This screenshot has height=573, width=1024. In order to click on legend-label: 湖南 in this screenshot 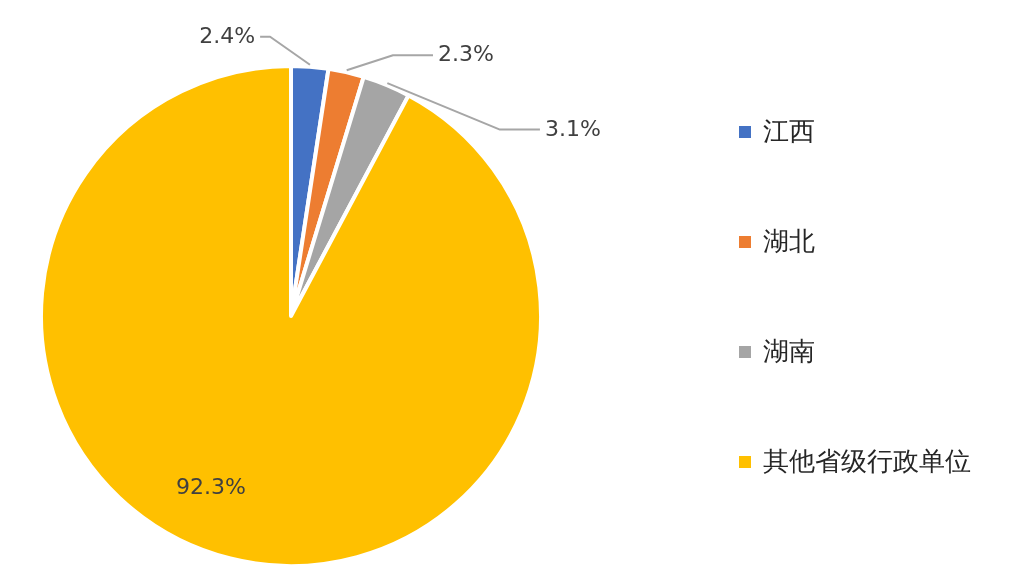, I will do `click(789, 350)`.